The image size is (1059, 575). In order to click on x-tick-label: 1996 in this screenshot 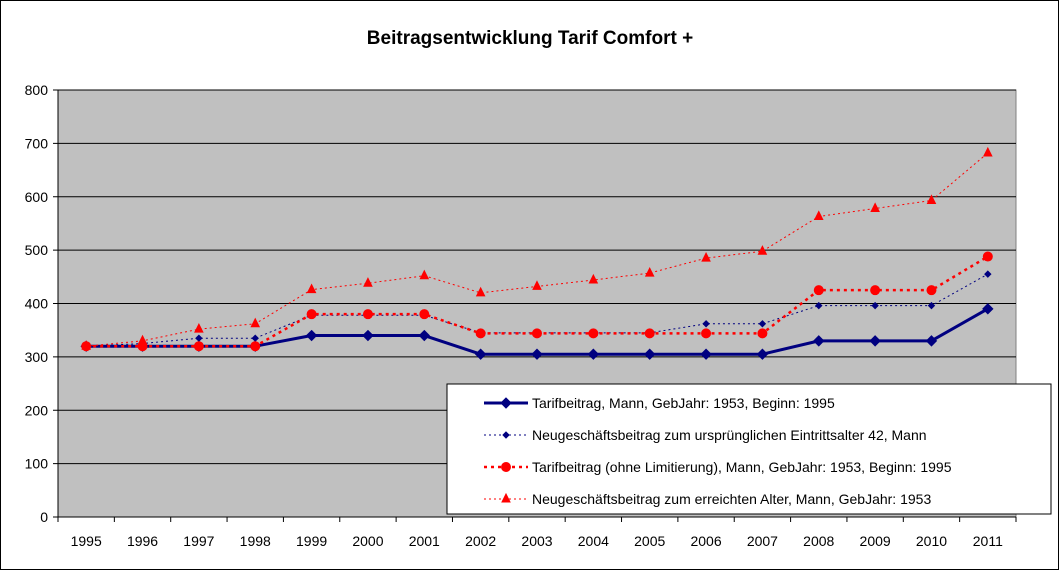, I will do `click(142, 541)`.